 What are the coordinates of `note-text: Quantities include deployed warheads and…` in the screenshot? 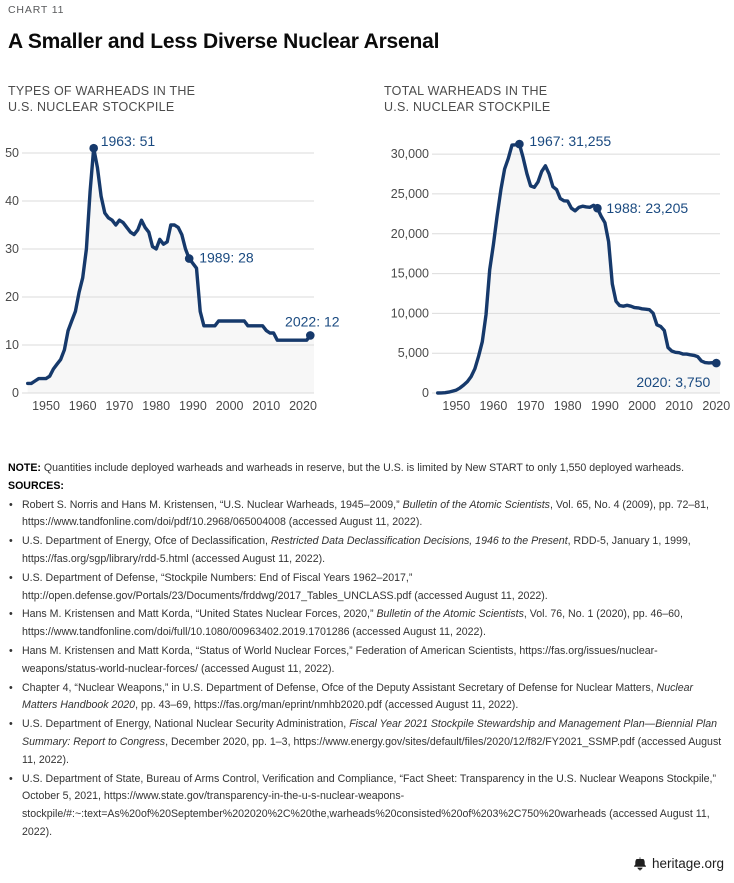 It's located at (362, 468).